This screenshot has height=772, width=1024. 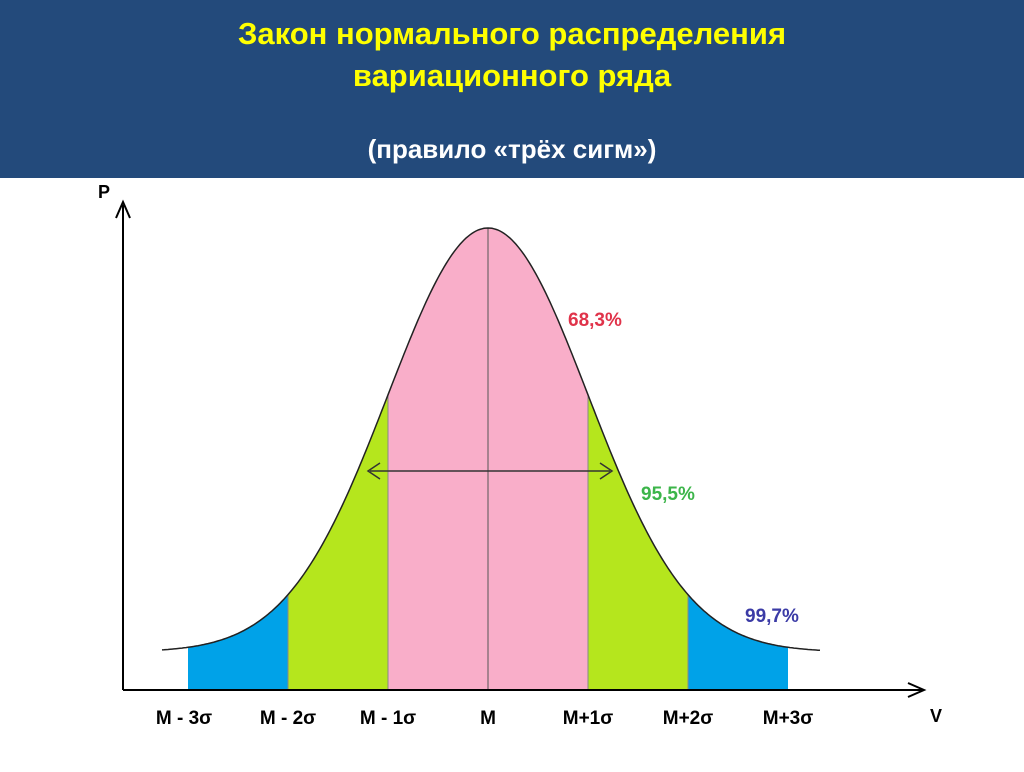 What do you see at coordinates (688, 718) in the screenshot?
I see `x-label: M+2σ` at bounding box center [688, 718].